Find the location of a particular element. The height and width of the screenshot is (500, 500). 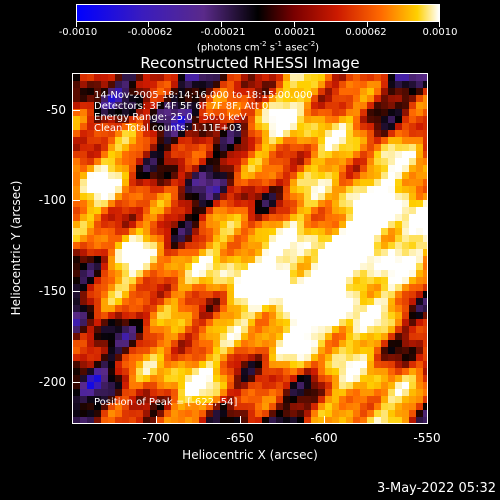

colorbar-tick is located at coordinates (294, 24).